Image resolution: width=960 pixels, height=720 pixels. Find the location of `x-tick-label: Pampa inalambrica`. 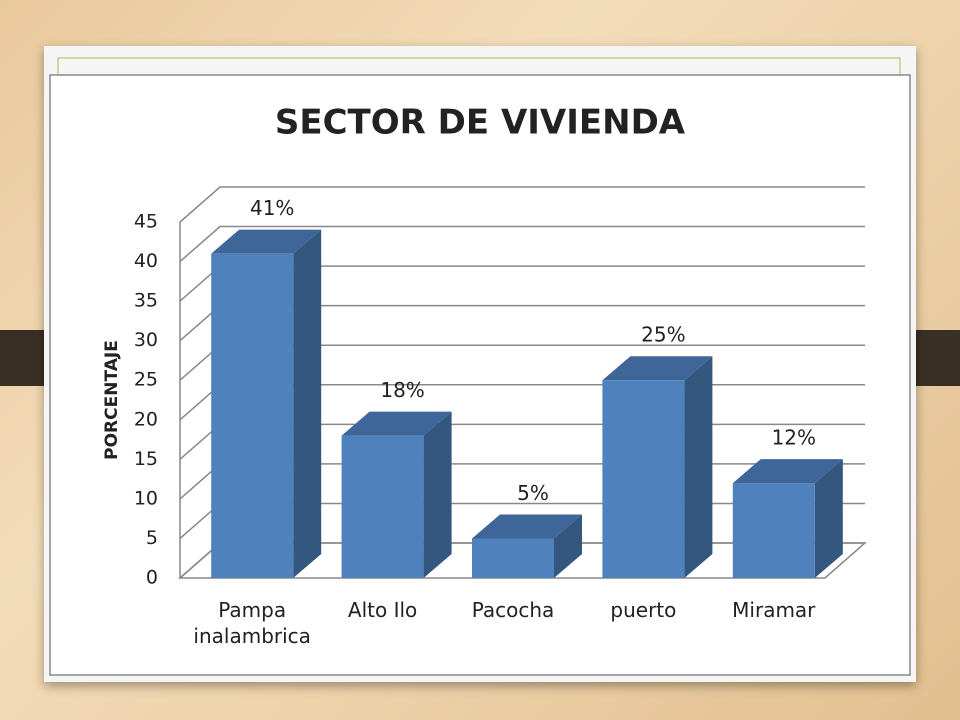

x-tick-label: Pampa inalambrica is located at coordinates (252, 623).